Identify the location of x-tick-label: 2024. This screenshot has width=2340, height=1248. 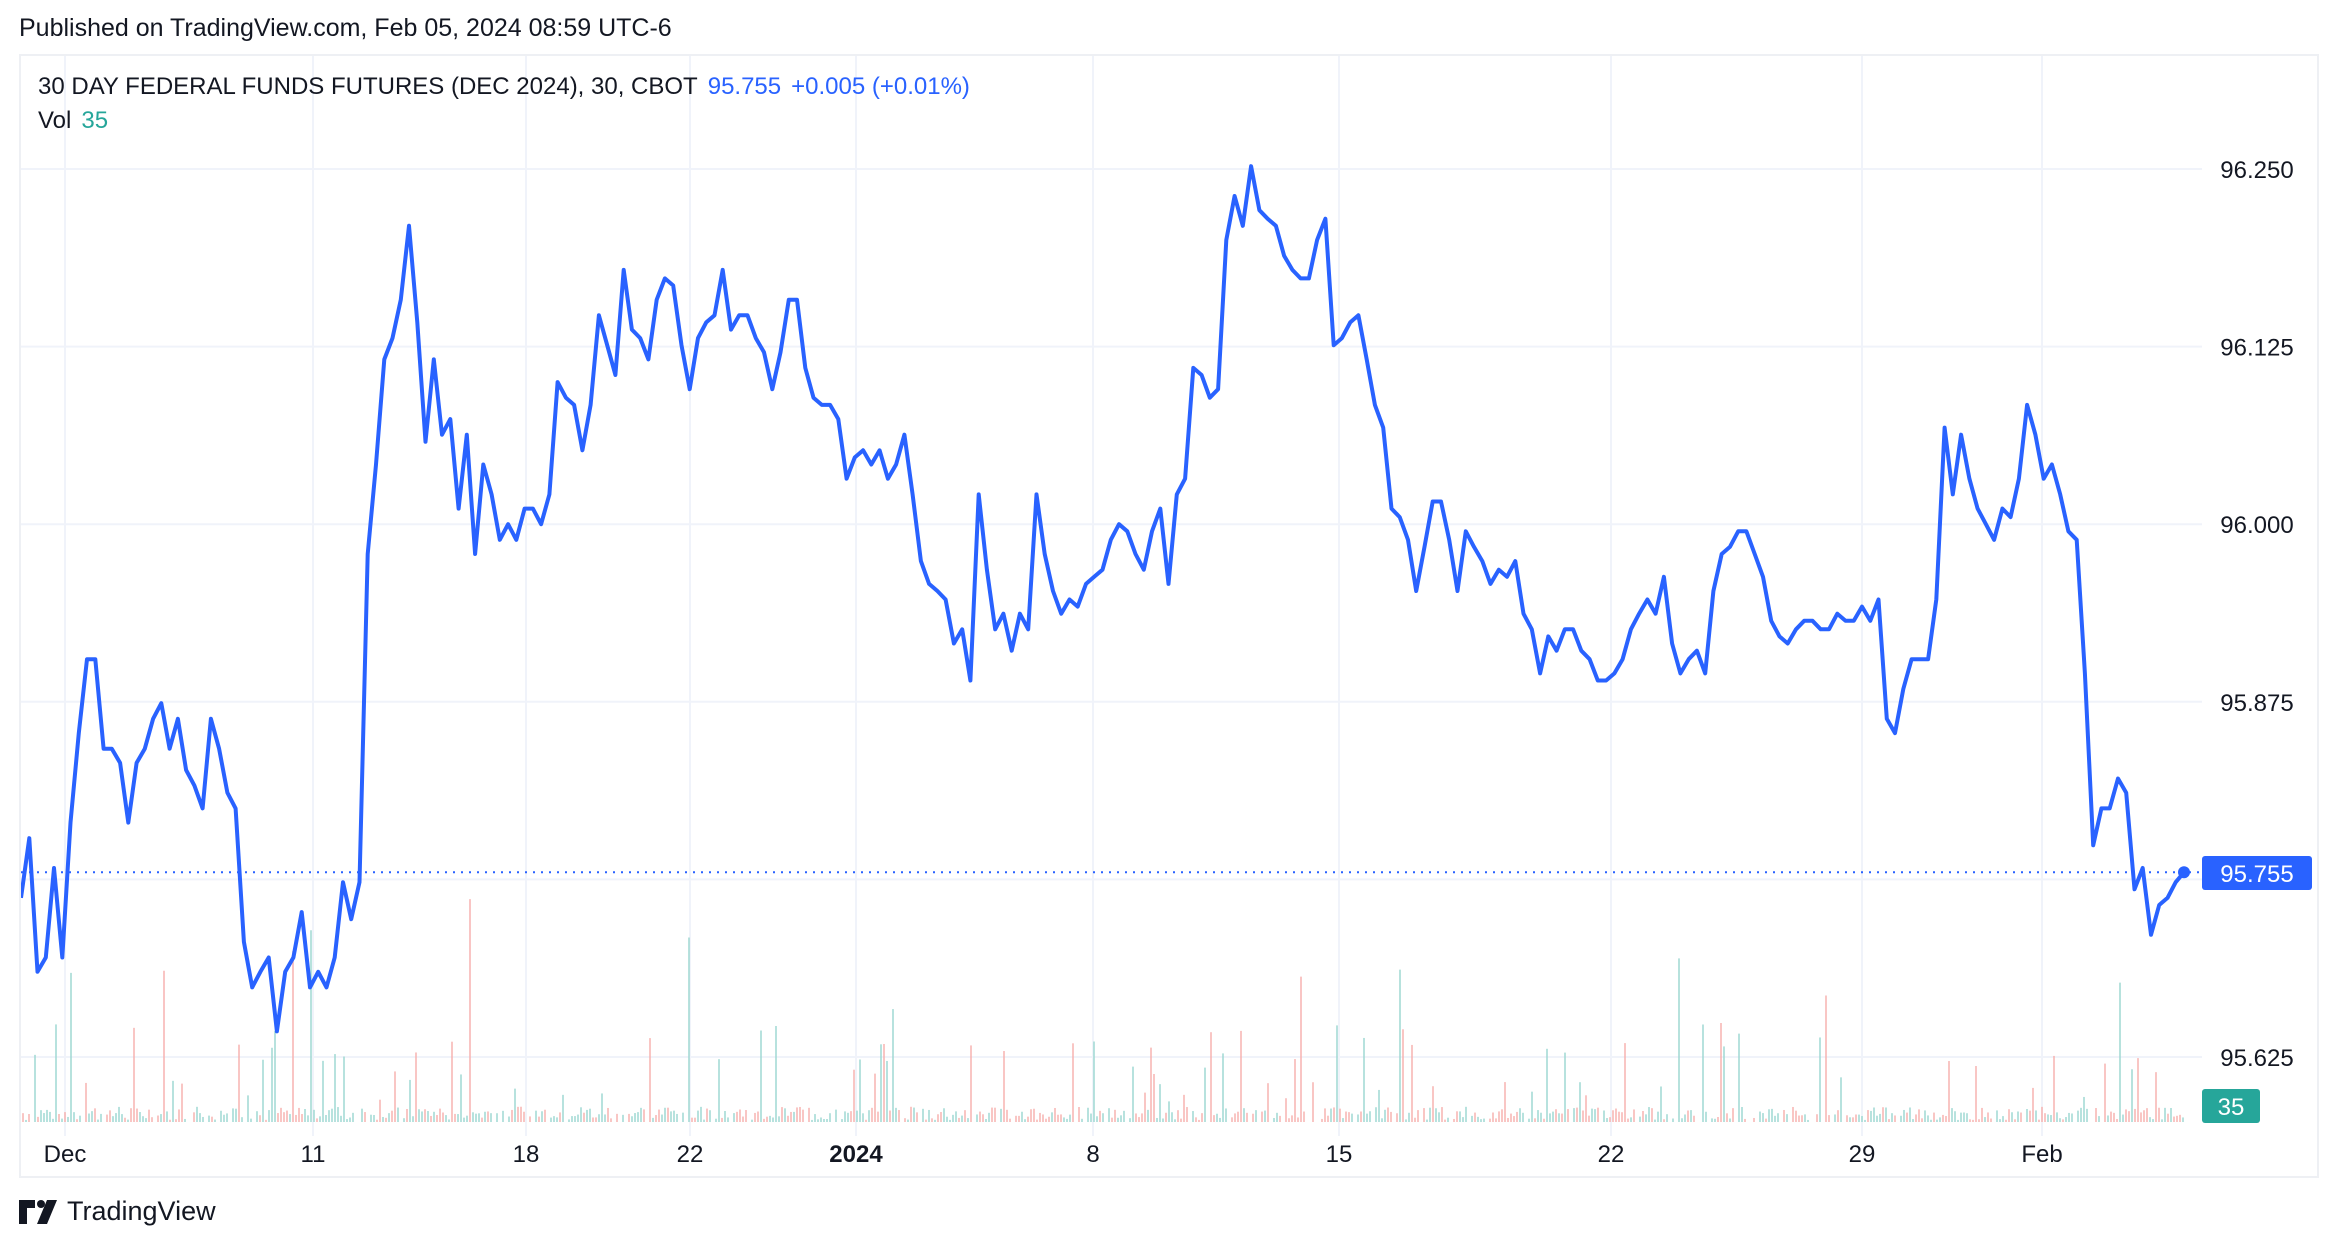
(856, 1154).